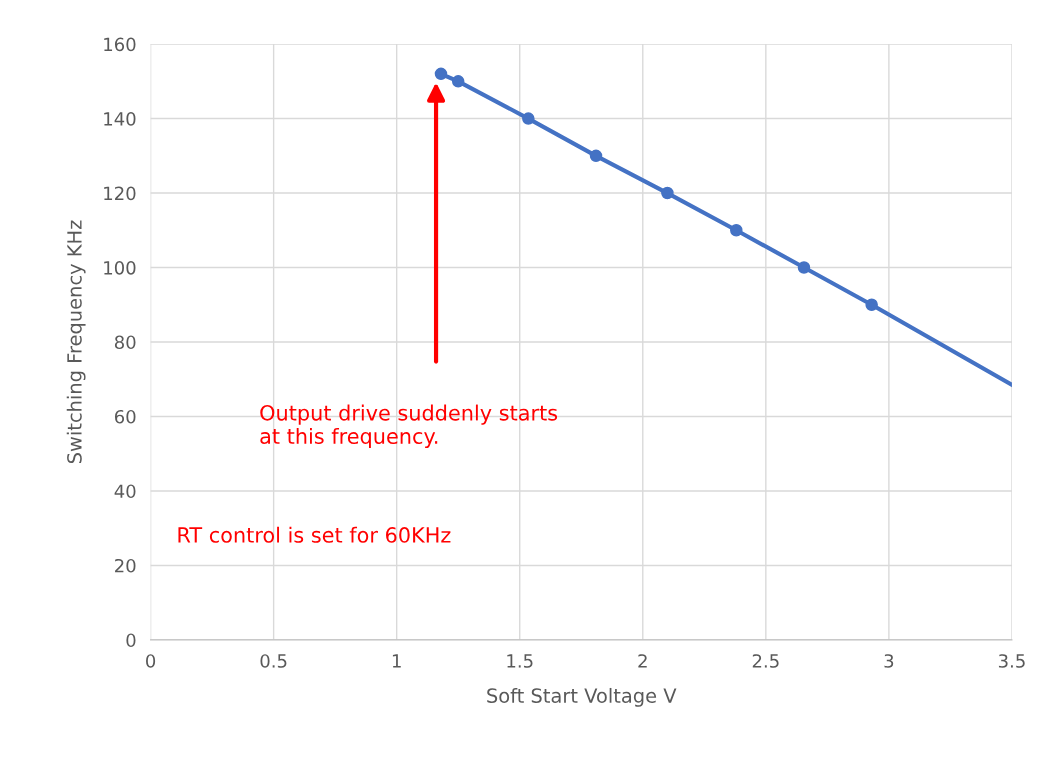 The width and height of the screenshot is (1053, 760). Describe the element at coordinates (125, 565) in the screenshot. I see `y-tick-label: 20` at that location.